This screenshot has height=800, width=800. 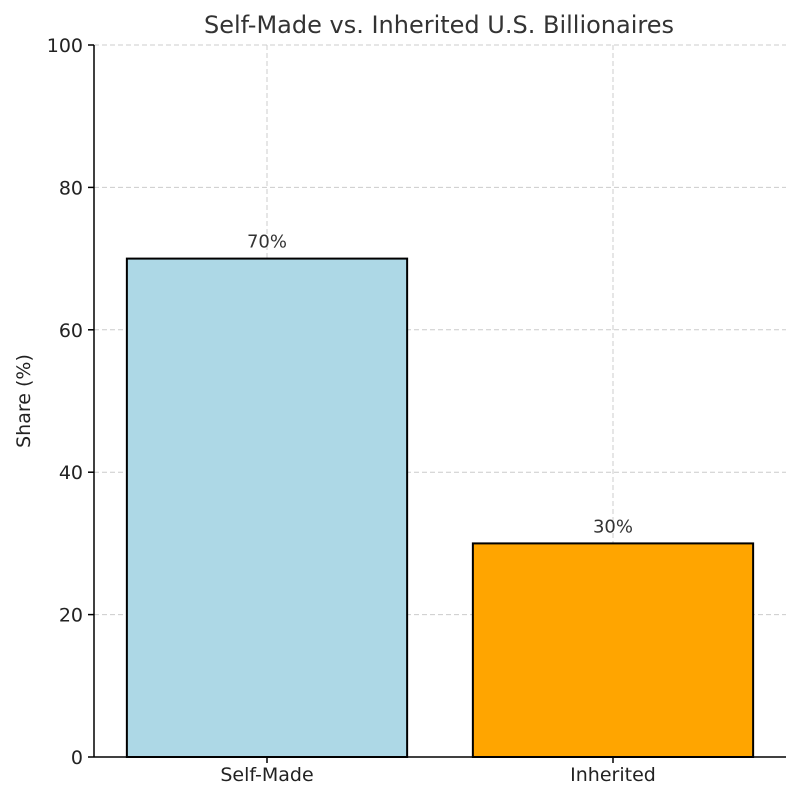 I want to click on y-tick-label: 100, so click(x=65, y=46).